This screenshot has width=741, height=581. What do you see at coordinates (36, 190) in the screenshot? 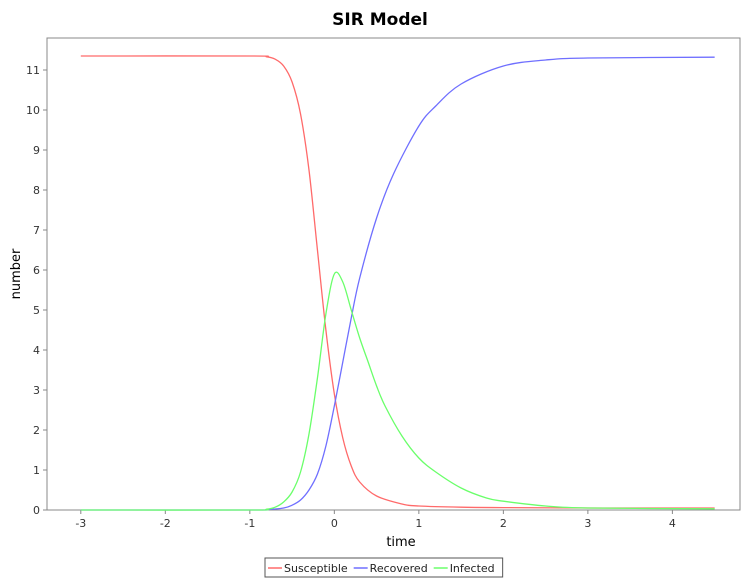
I see `y-tick-label: 8` at bounding box center [36, 190].